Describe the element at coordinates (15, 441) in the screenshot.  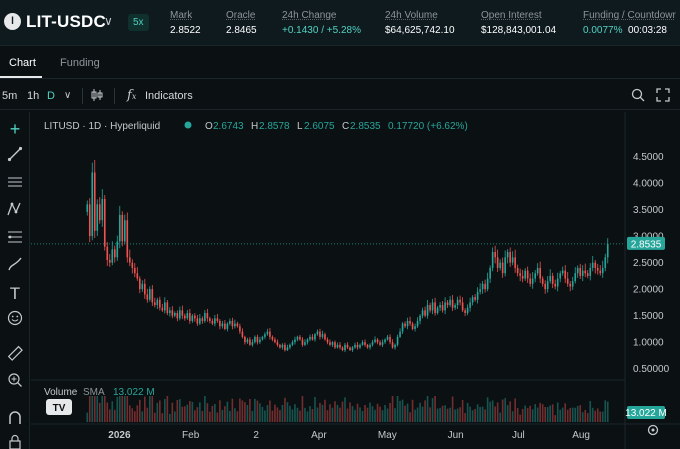
I see `lock-icon` at that location.